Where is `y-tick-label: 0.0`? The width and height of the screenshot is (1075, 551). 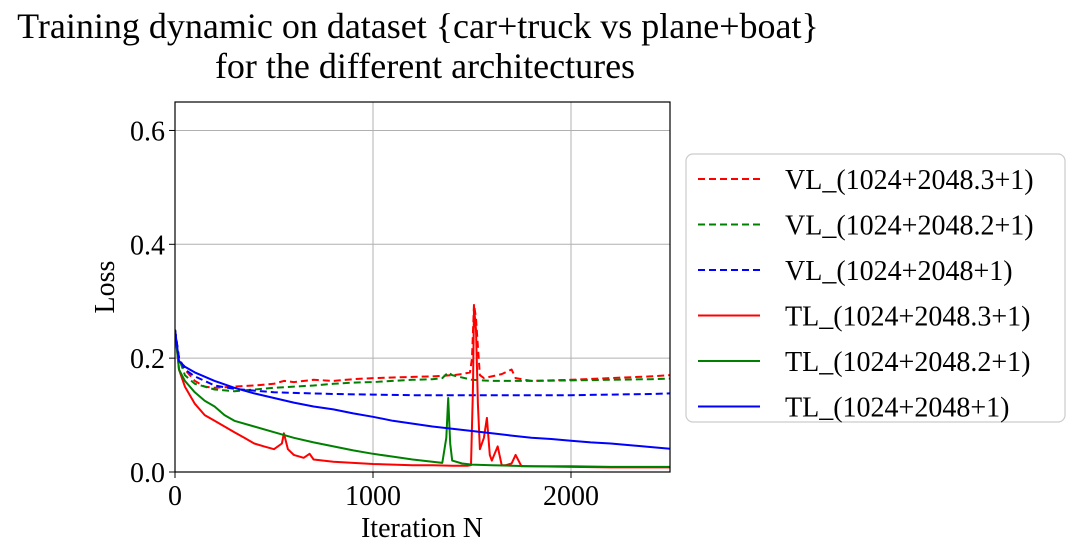
y-tick-label: 0.0 is located at coordinates (147, 473).